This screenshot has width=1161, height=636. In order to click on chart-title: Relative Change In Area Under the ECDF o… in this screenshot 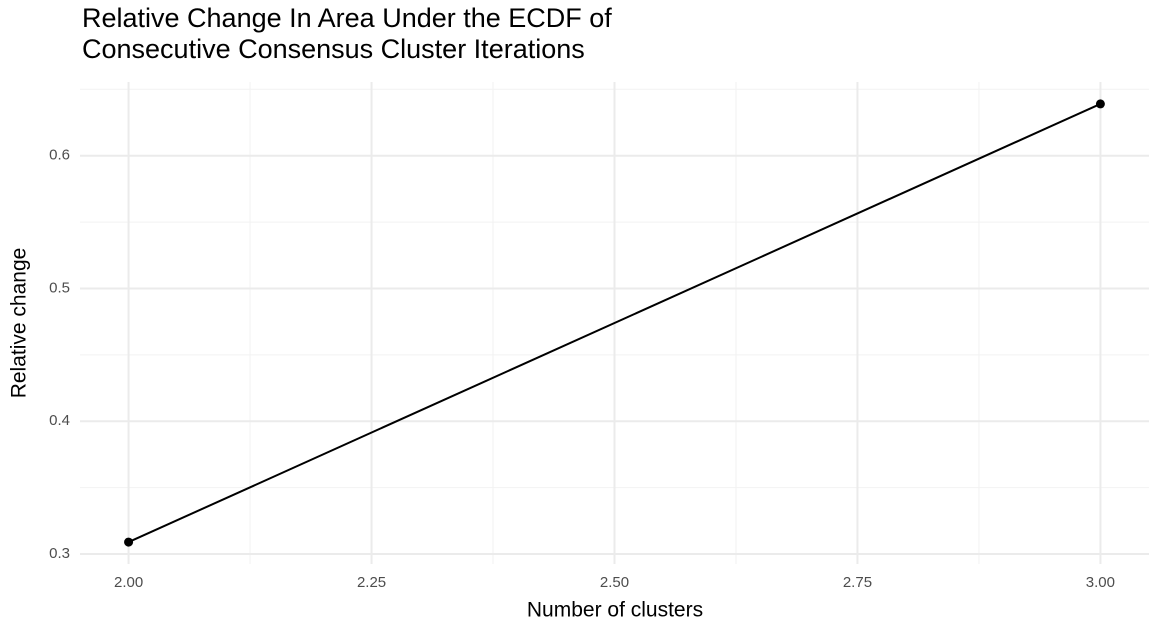, I will do `click(347, 18)`.